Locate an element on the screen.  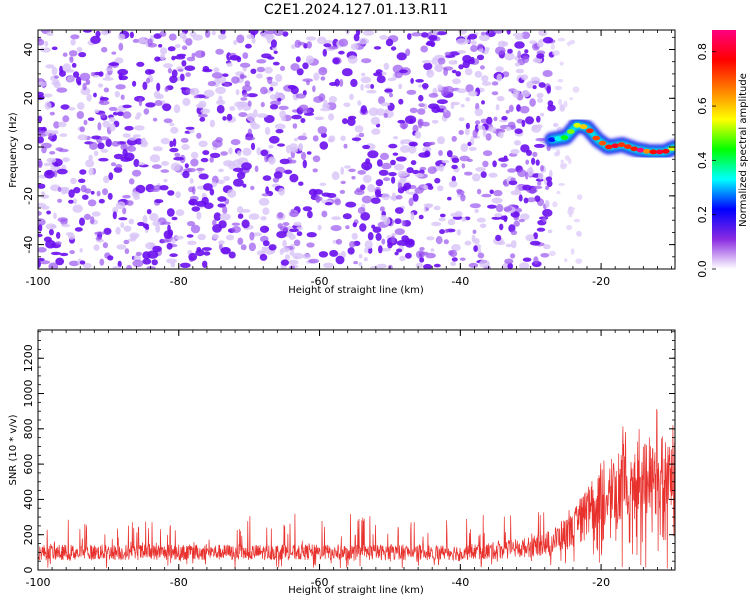
x-tick-label: -80 is located at coordinates (179, 582).